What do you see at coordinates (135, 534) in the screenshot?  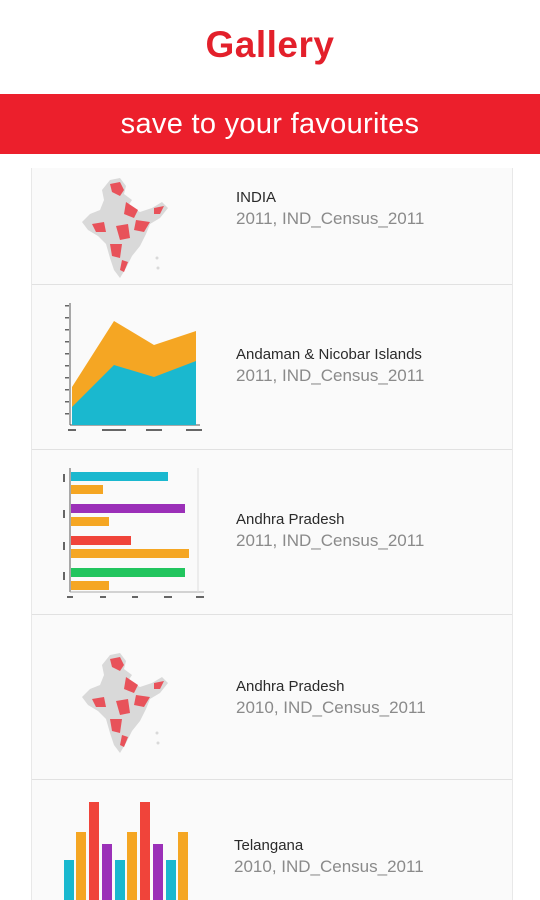 I see `bar-chart-icon` at bounding box center [135, 534].